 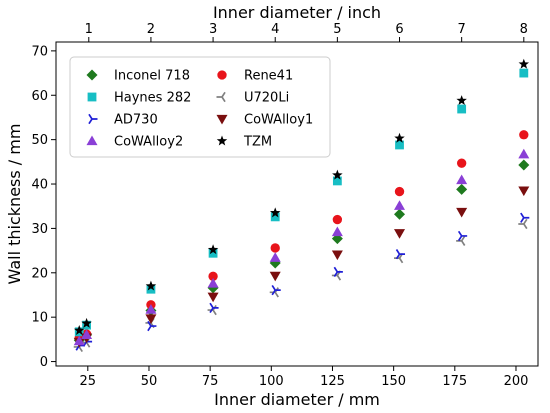 What do you see at coordinates (268, 76) in the screenshot?
I see `legend-label: Rene41` at bounding box center [268, 76].